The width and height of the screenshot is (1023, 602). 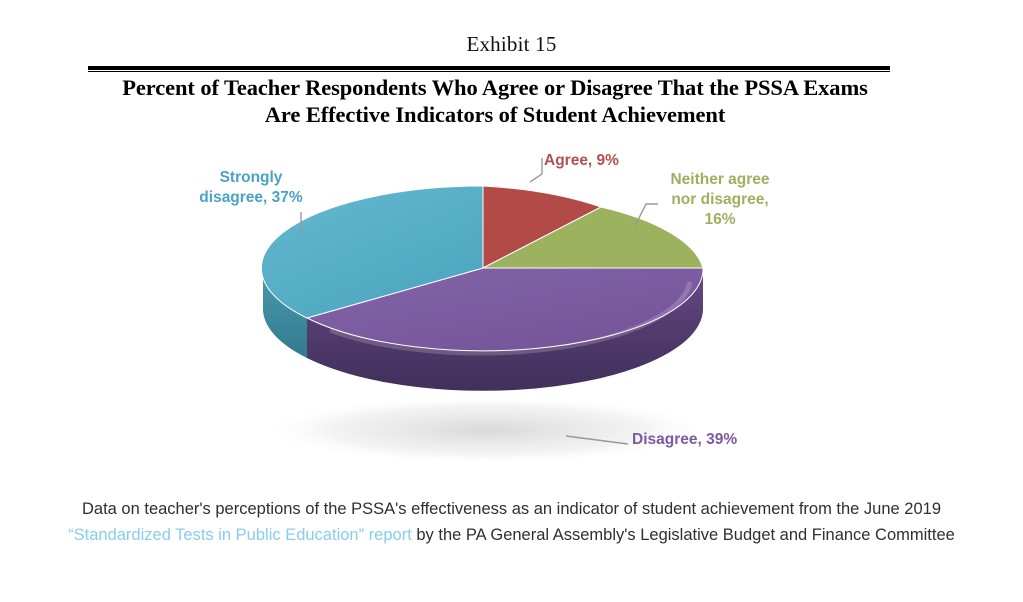 What do you see at coordinates (542, 227) in the screenshot?
I see `pie-slice-agree` at bounding box center [542, 227].